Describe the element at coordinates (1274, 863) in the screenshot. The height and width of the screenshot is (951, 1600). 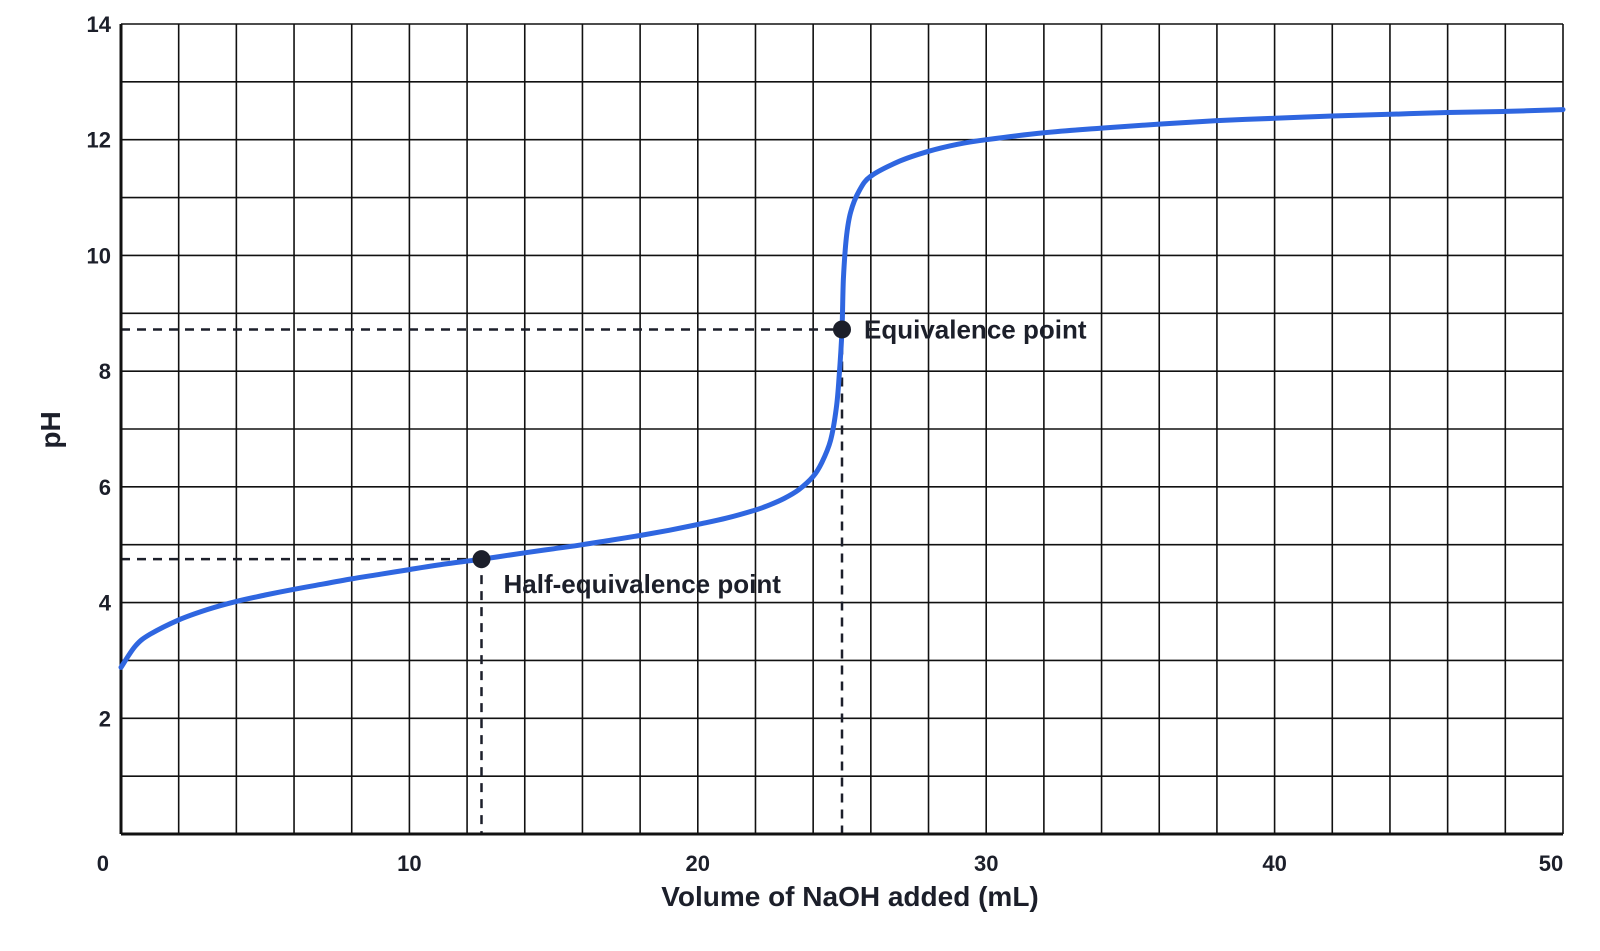
I see `x-tick-label: 40` at that location.